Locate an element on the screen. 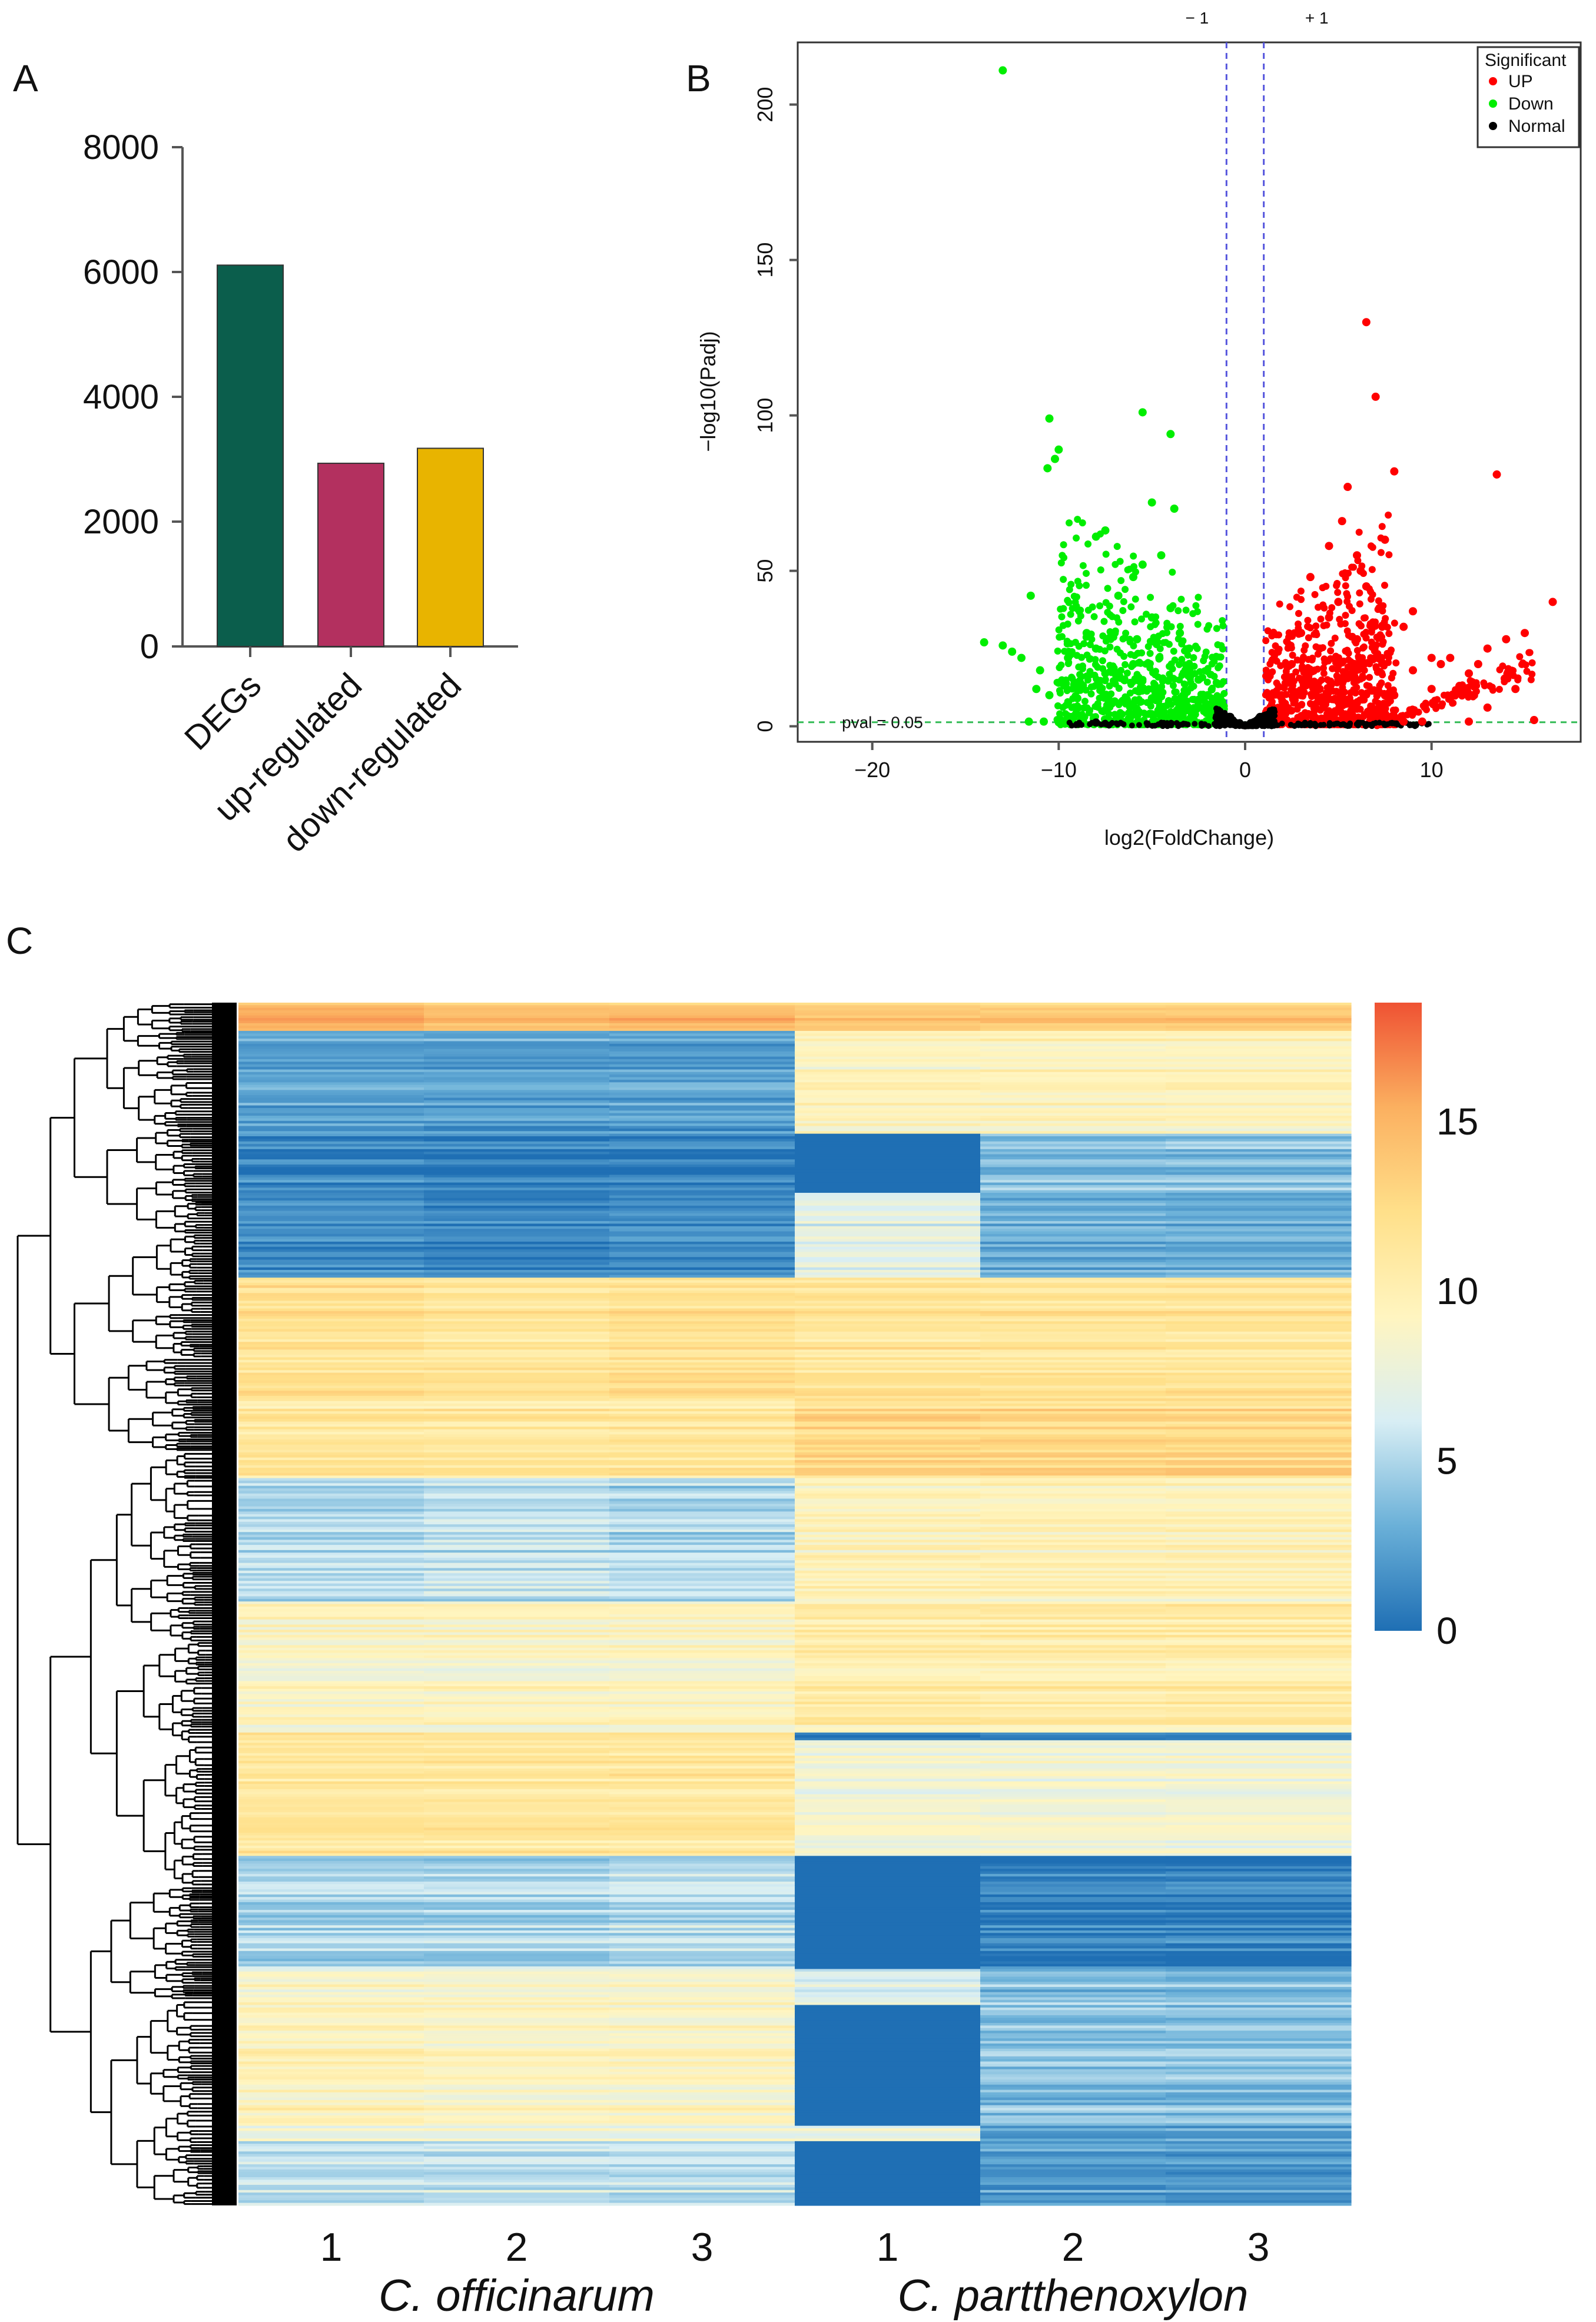 The image size is (1596, 2322). b-cloud-point-normal is located at coordinates (1167, 724).